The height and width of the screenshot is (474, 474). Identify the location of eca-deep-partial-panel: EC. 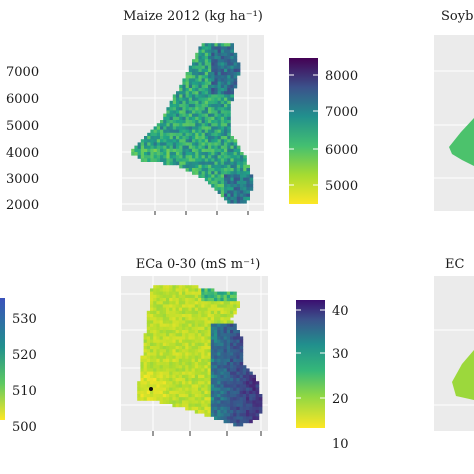
(454, 344).